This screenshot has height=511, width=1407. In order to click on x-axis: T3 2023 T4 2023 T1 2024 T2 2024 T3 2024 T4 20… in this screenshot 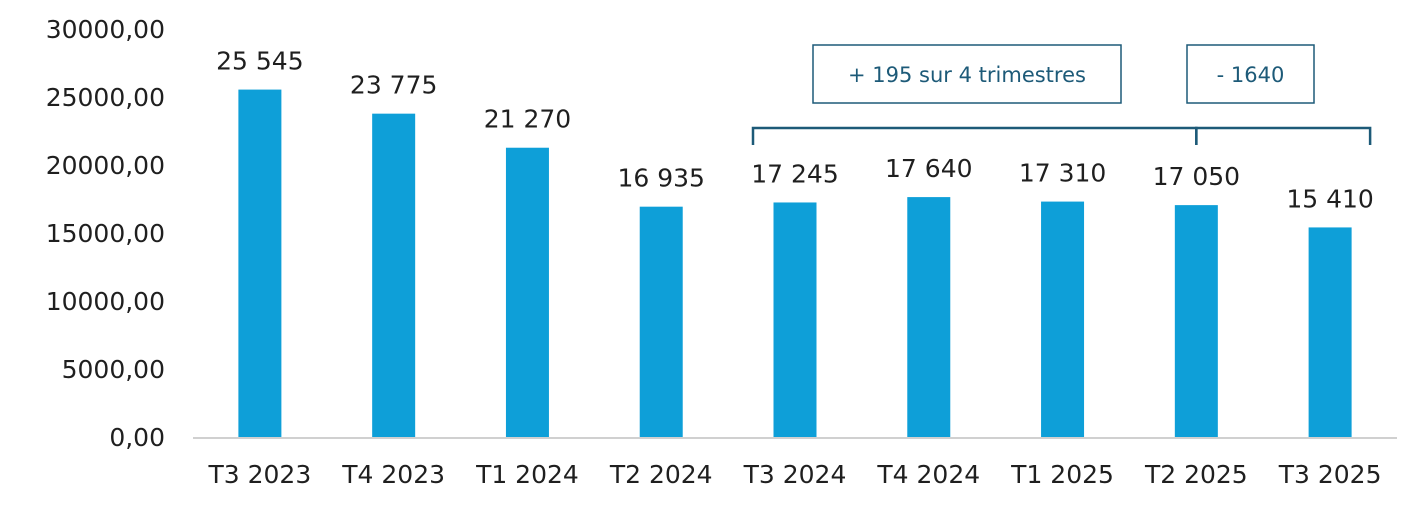, I will do `click(795, 474)`.